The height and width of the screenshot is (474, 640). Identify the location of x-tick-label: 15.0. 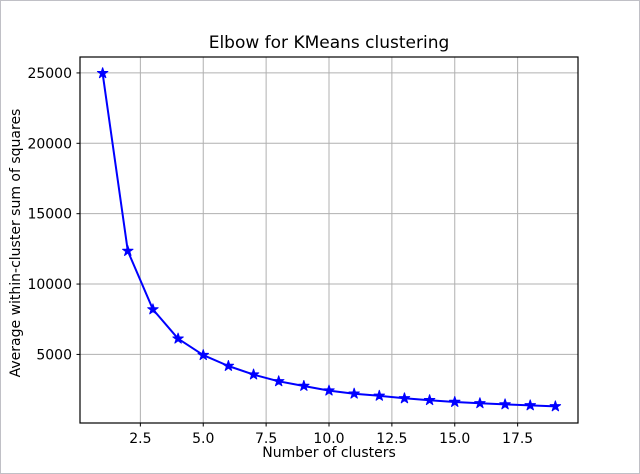
(454, 439).